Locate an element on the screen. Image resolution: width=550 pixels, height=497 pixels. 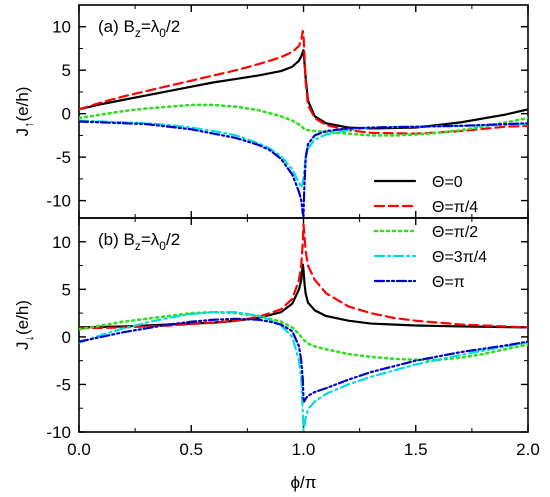
y-axis-title: J↓(e/h) is located at coordinates (24, 325).